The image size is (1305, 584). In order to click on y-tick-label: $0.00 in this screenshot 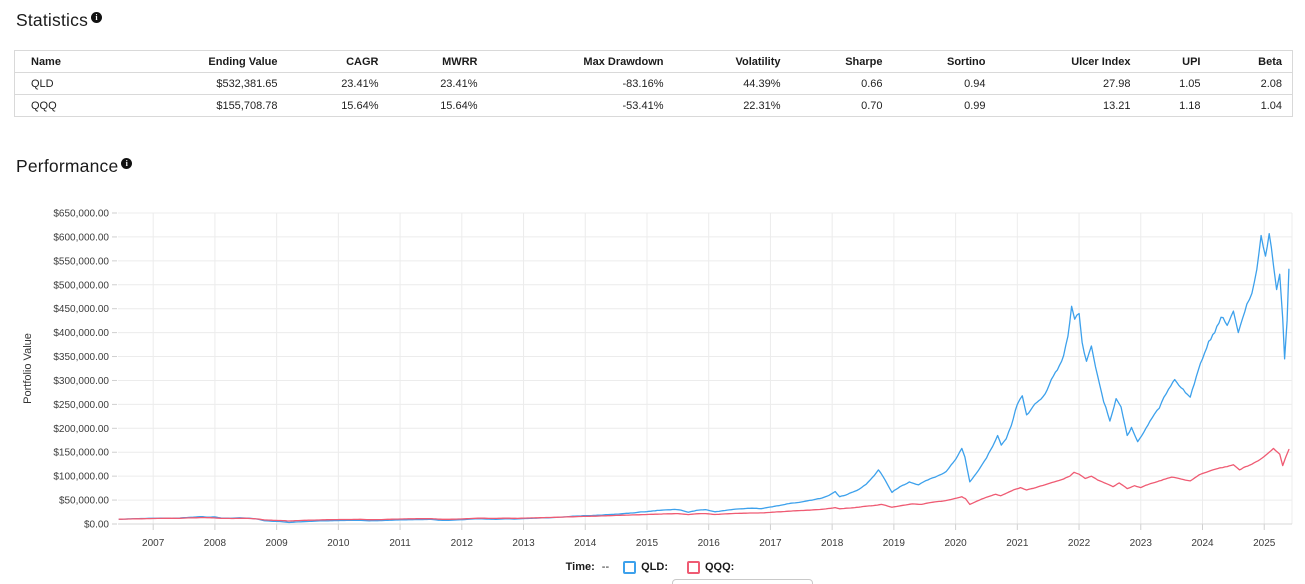, I will do `click(96, 525)`.